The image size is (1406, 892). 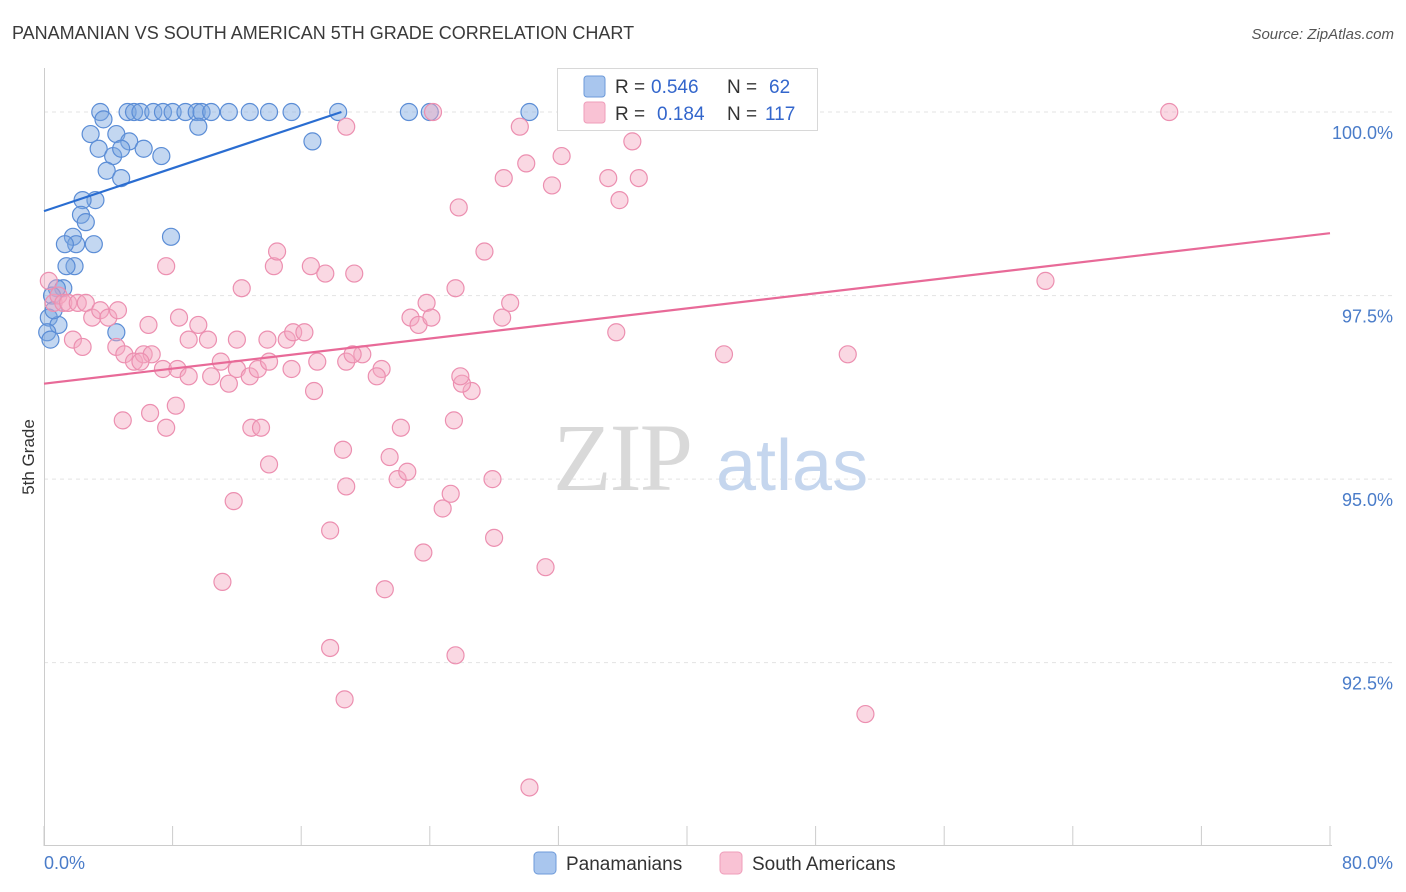 What do you see at coordinates (742, 87) in the screenshot?
I see `legend-n-label-1: N =` at bounding box center [742, 87].